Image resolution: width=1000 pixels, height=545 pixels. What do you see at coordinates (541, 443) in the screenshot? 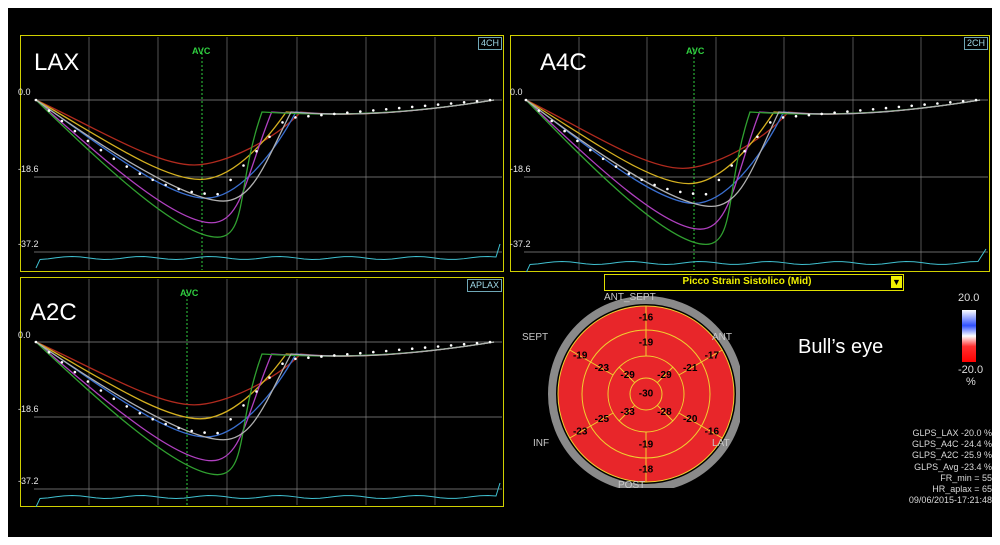
I see `inf-label: INF` at bounding box center [541, 443].